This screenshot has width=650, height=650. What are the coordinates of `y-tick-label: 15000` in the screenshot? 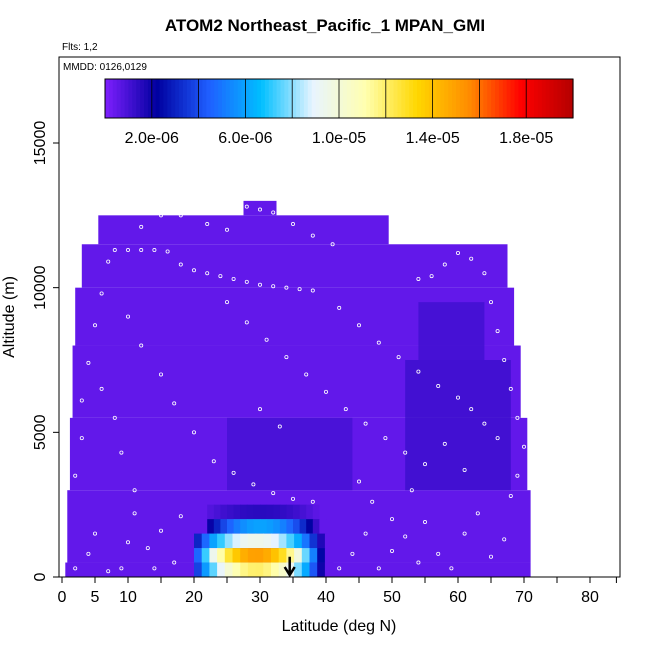 It's located at (40, 143).